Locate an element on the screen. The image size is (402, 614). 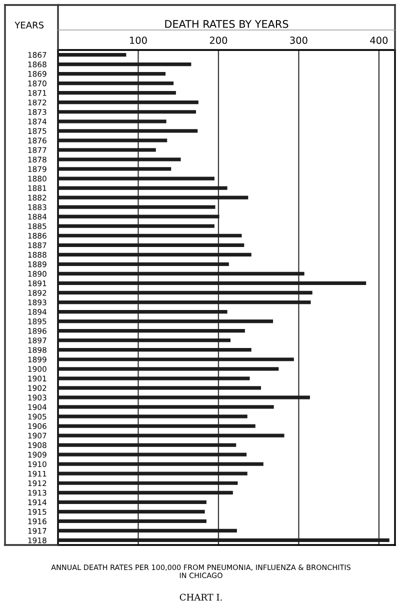
chart-title: DEATH RATES BY YEARS is located at coordinates (226, 24).